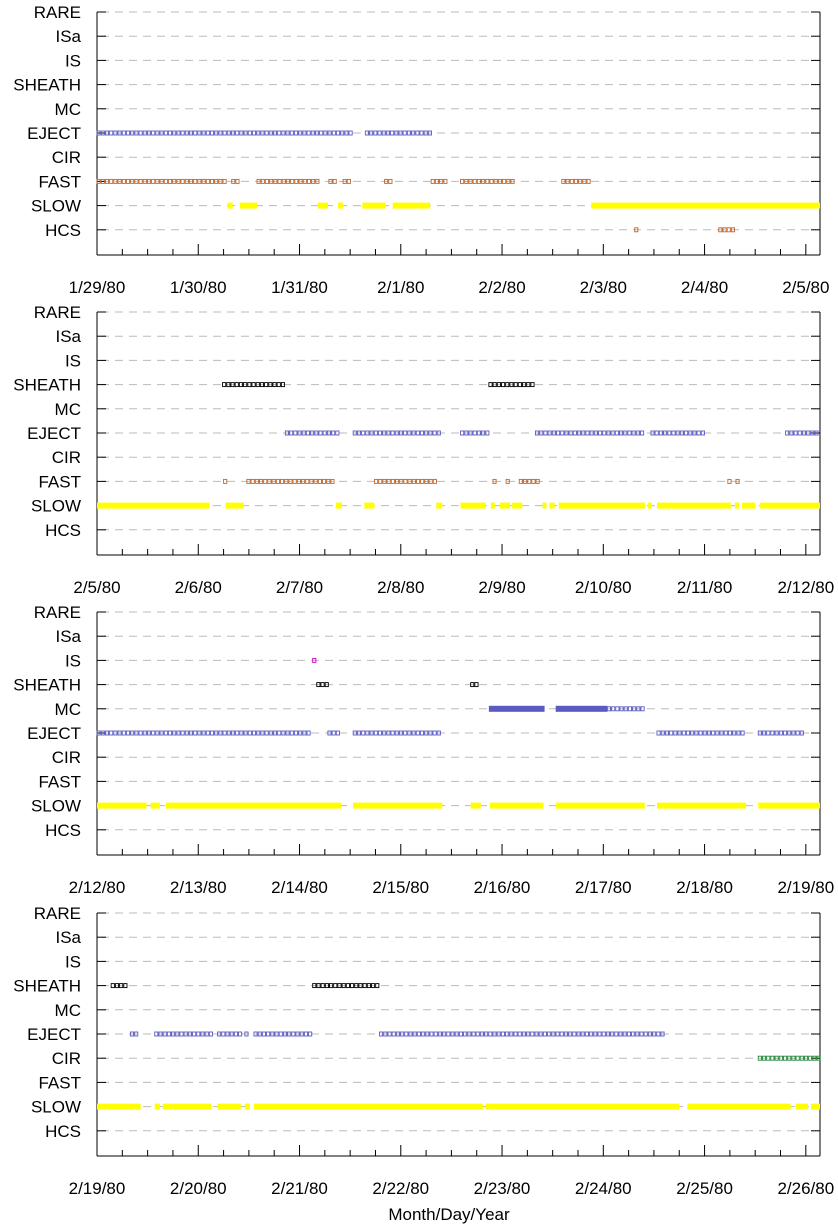 The height and width of the screenshot is (1226, 838). What do you see at coordinates (97, 887) in the screenshot?
I see `x-tick-label: 2/12/80` at bounding box center [97, 887].